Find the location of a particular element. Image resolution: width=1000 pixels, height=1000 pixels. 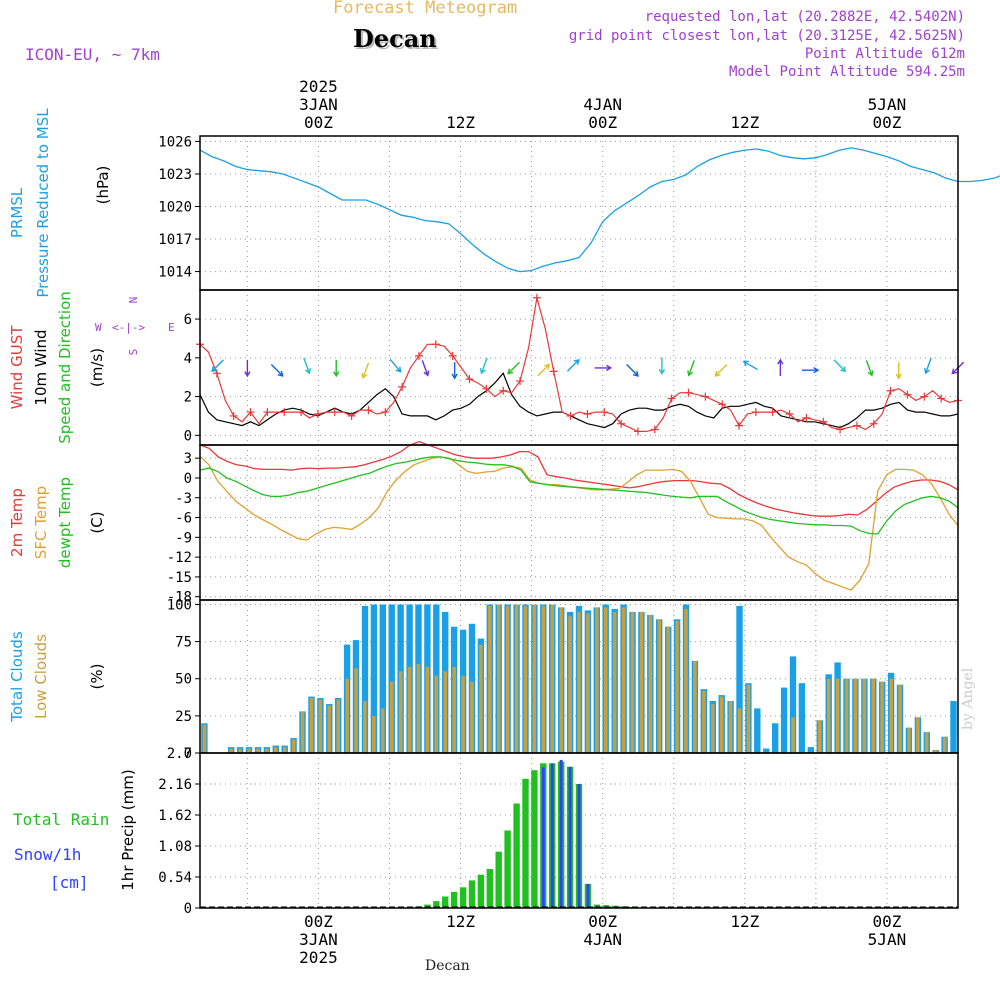

top-time-label: 3JAN is located at coordinates (318, 104).